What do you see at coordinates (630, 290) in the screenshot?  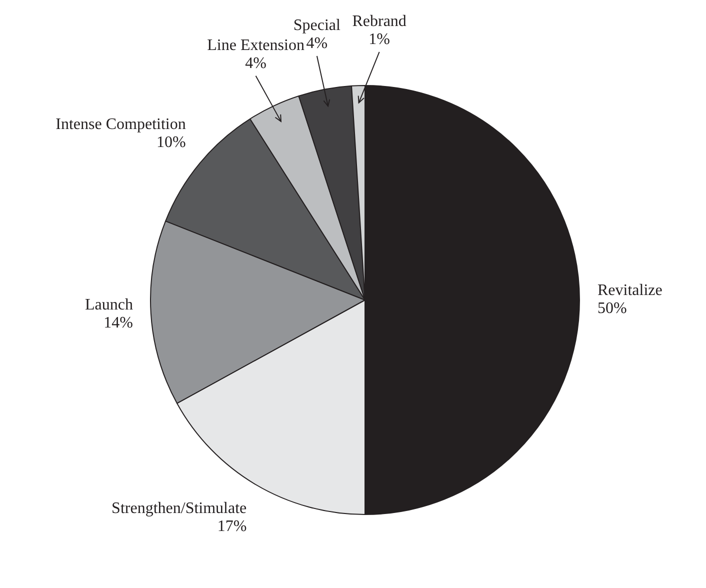 I see `slice-label: Revitalize` at bounding box center [630, 290].